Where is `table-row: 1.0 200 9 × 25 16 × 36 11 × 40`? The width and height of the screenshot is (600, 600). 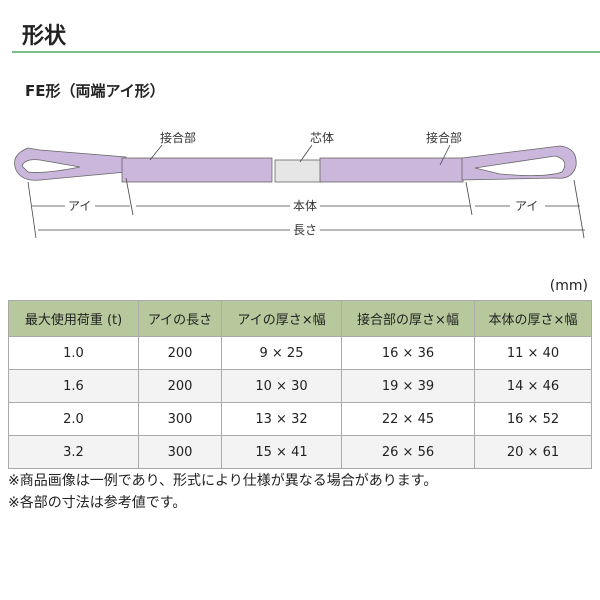
table-row: 1.0 200 9 × 25 16 × 36 11 × 40 is located at coordinates (300, 353).